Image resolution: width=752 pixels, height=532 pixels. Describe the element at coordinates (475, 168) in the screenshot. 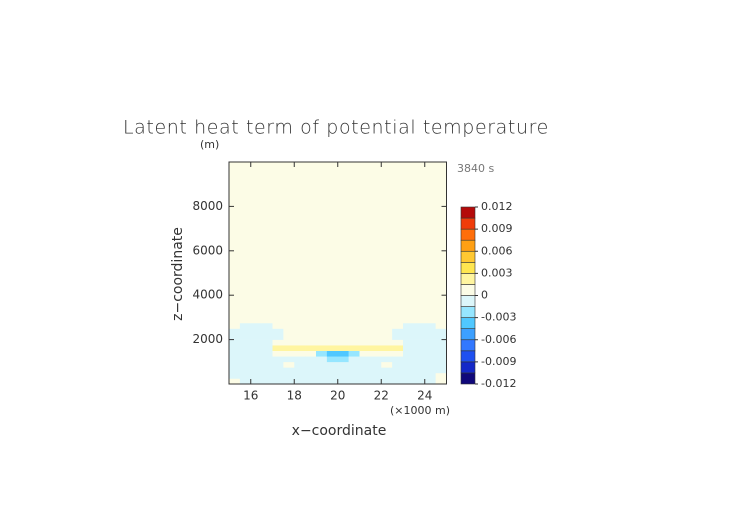

I see `time-label: 3840 s` at that location.